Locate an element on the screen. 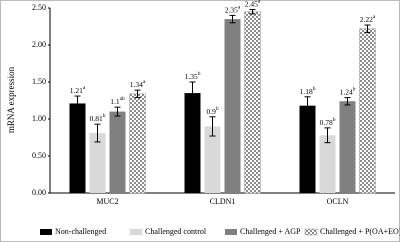 The image size is (400, 242). data-label-value: 0.78 is located at coordinates (326, 122).